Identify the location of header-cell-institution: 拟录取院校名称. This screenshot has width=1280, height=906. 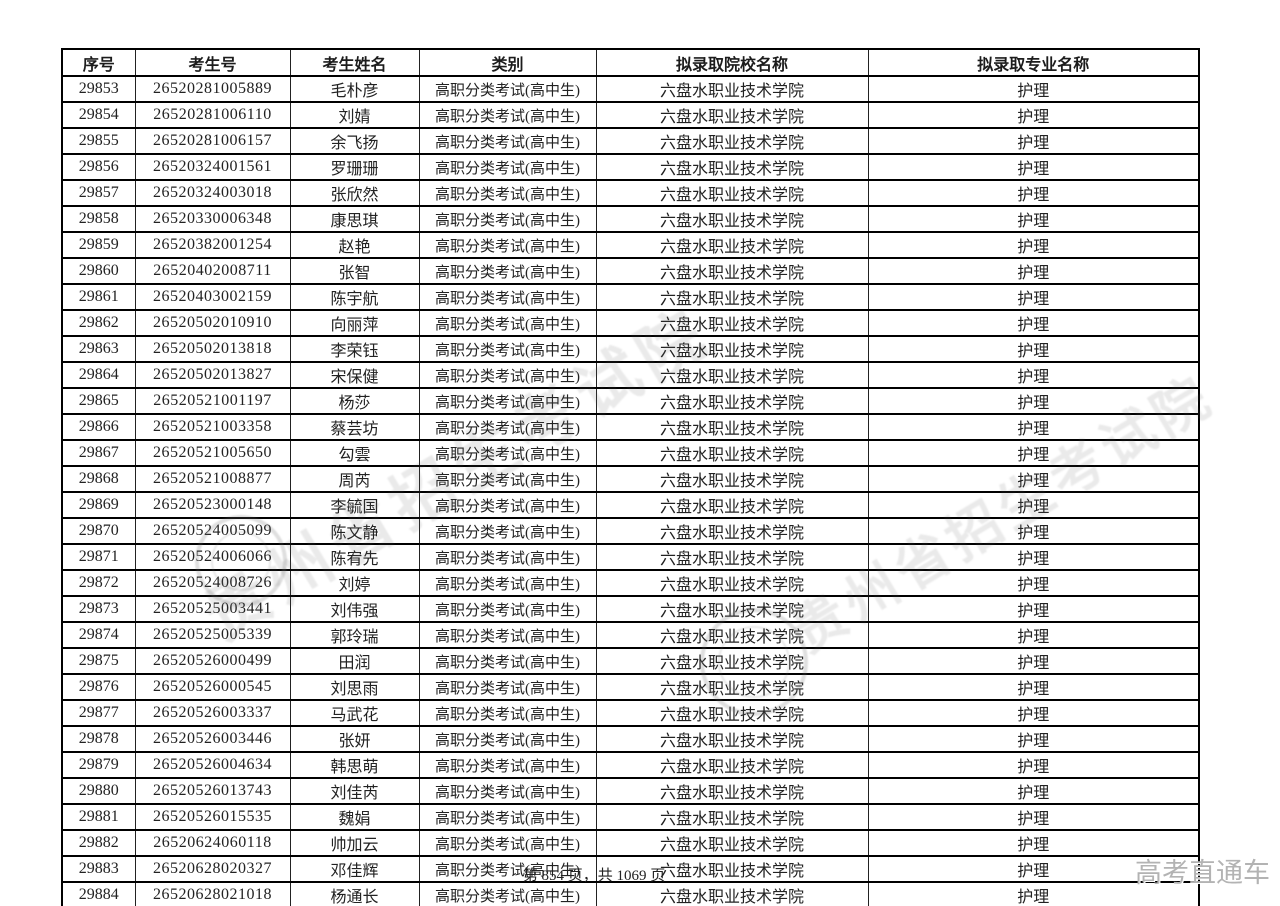
(732, 63).